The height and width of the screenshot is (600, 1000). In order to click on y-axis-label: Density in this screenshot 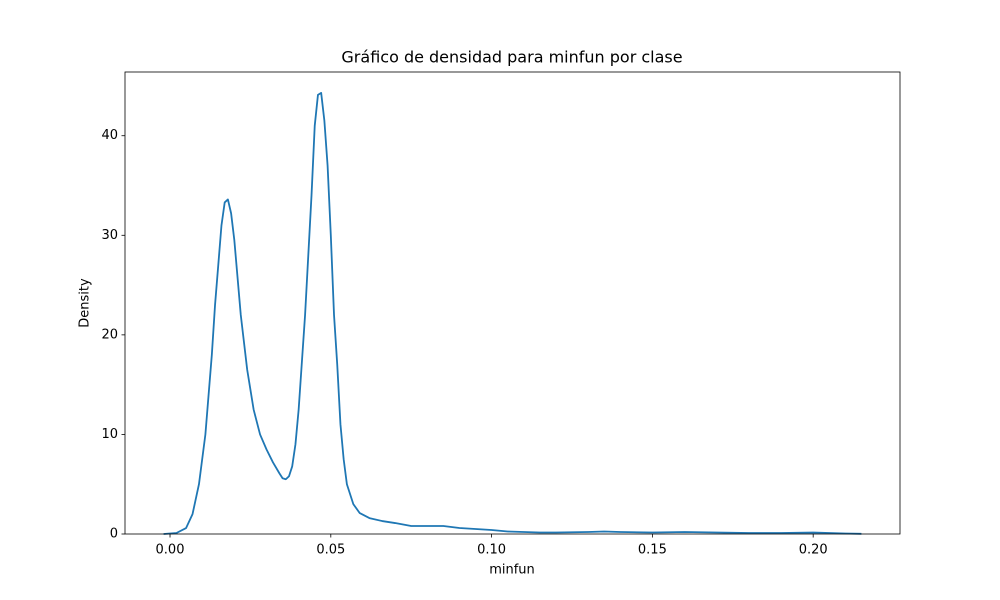, I will do `click(85, 303)`.